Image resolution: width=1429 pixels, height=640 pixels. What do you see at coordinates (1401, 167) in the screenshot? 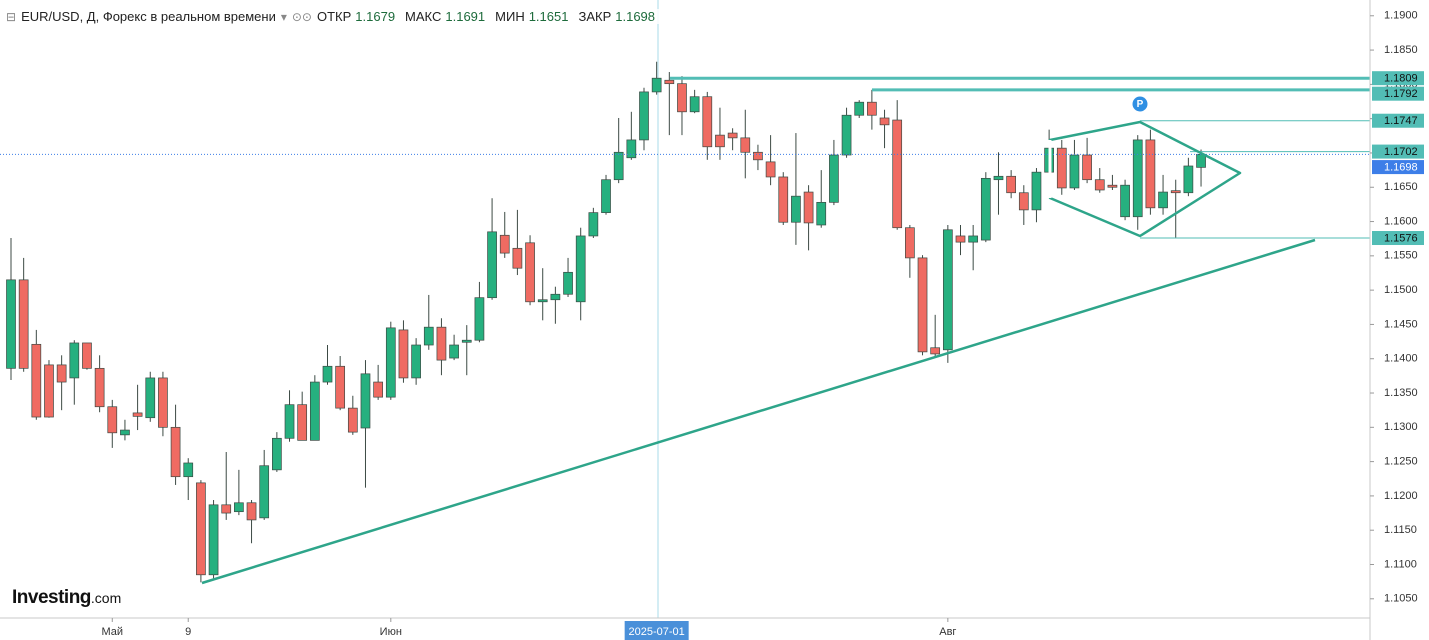
I see `price-label: 1.1698` at bounding box center [1401, 167].